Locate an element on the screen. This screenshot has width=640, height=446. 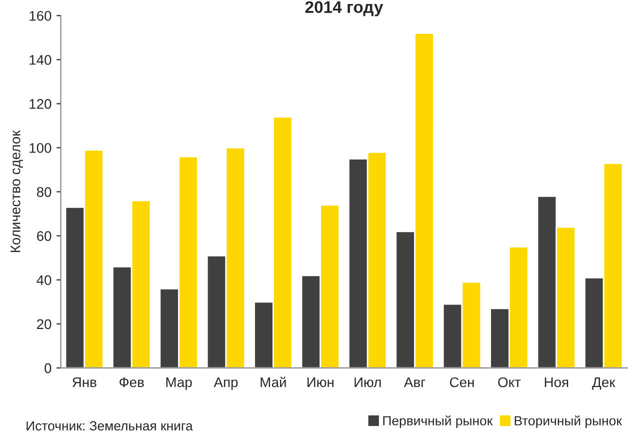
y-tick-label: 60 is located at coordinates (44, 236).